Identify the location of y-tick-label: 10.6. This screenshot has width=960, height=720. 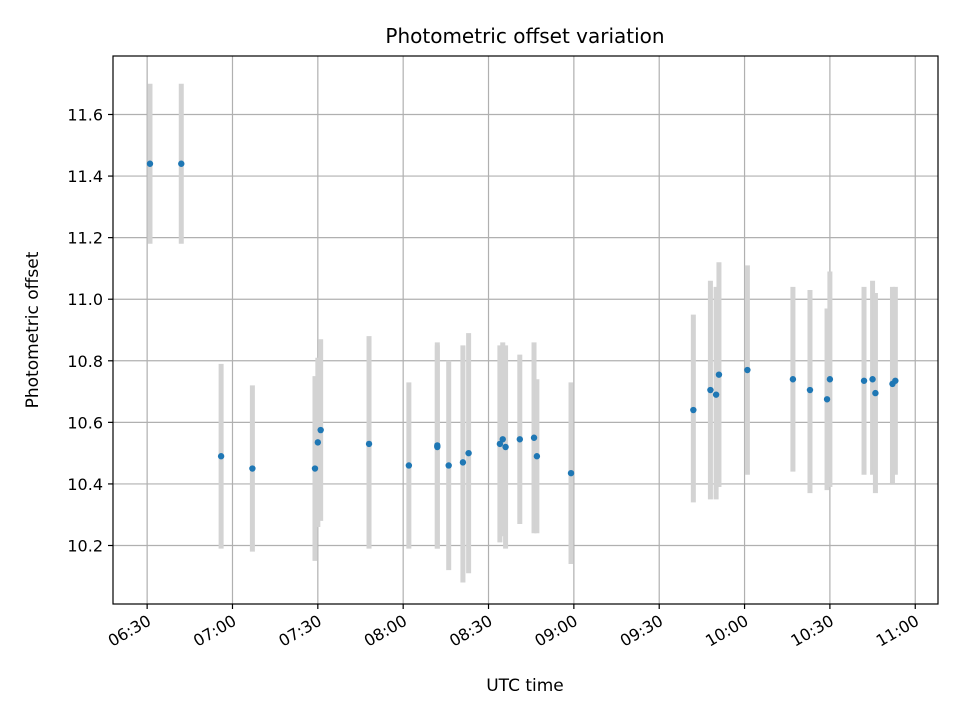
(85, 422).